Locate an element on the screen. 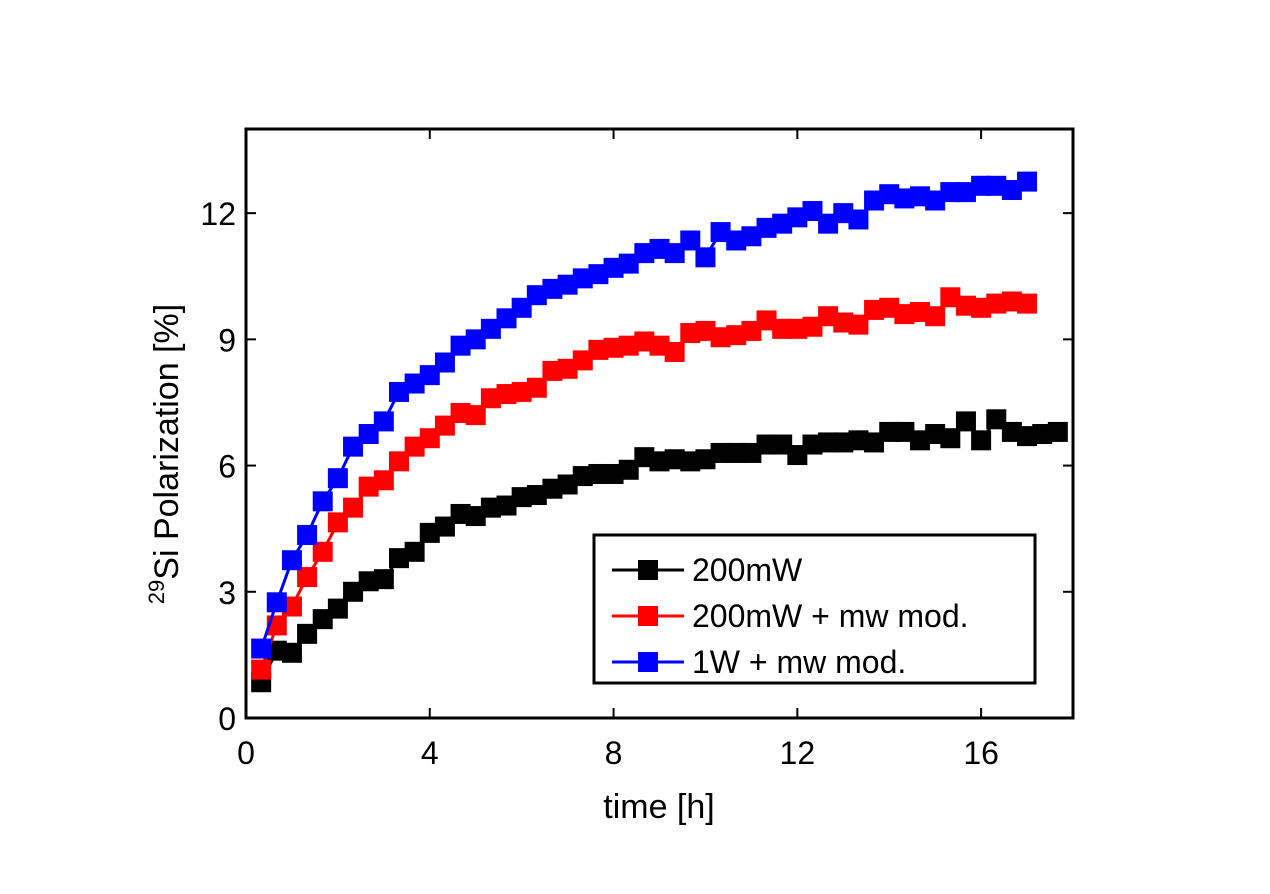 This screenshot has width=1270, height=894. y-axis-label-main: Si Polarization [%] is located at coordinates (167, 442).